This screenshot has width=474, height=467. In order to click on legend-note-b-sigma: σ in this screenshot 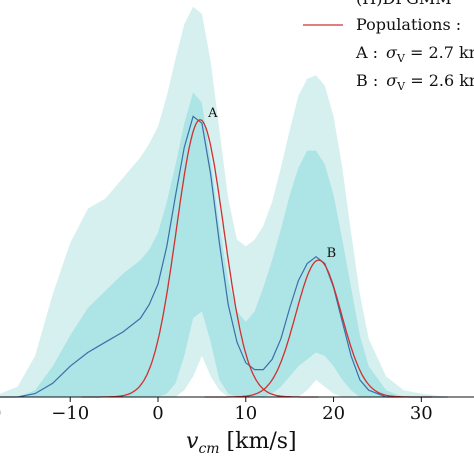, I will do `click(392, 80)`.